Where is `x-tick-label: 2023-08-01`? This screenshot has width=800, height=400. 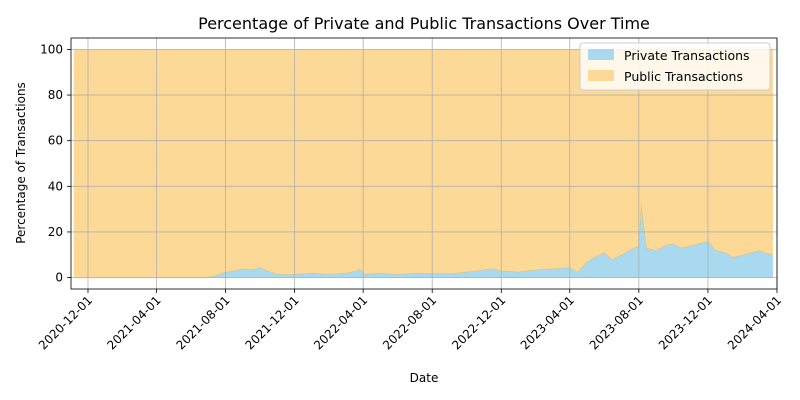 x-tick-label: 2023-08-01 is located at coordinates (616, 322).